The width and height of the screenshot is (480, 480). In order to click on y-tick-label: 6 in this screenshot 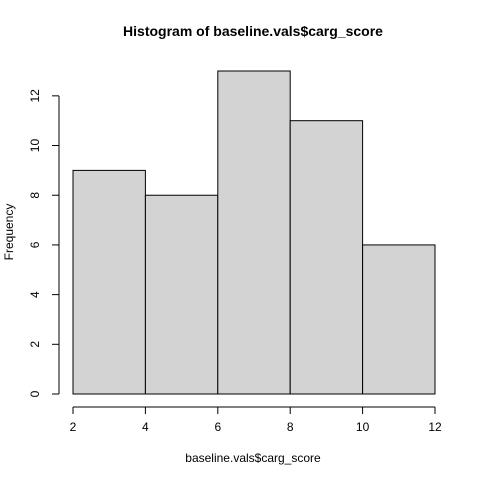, I will do `click(35, 244)`.